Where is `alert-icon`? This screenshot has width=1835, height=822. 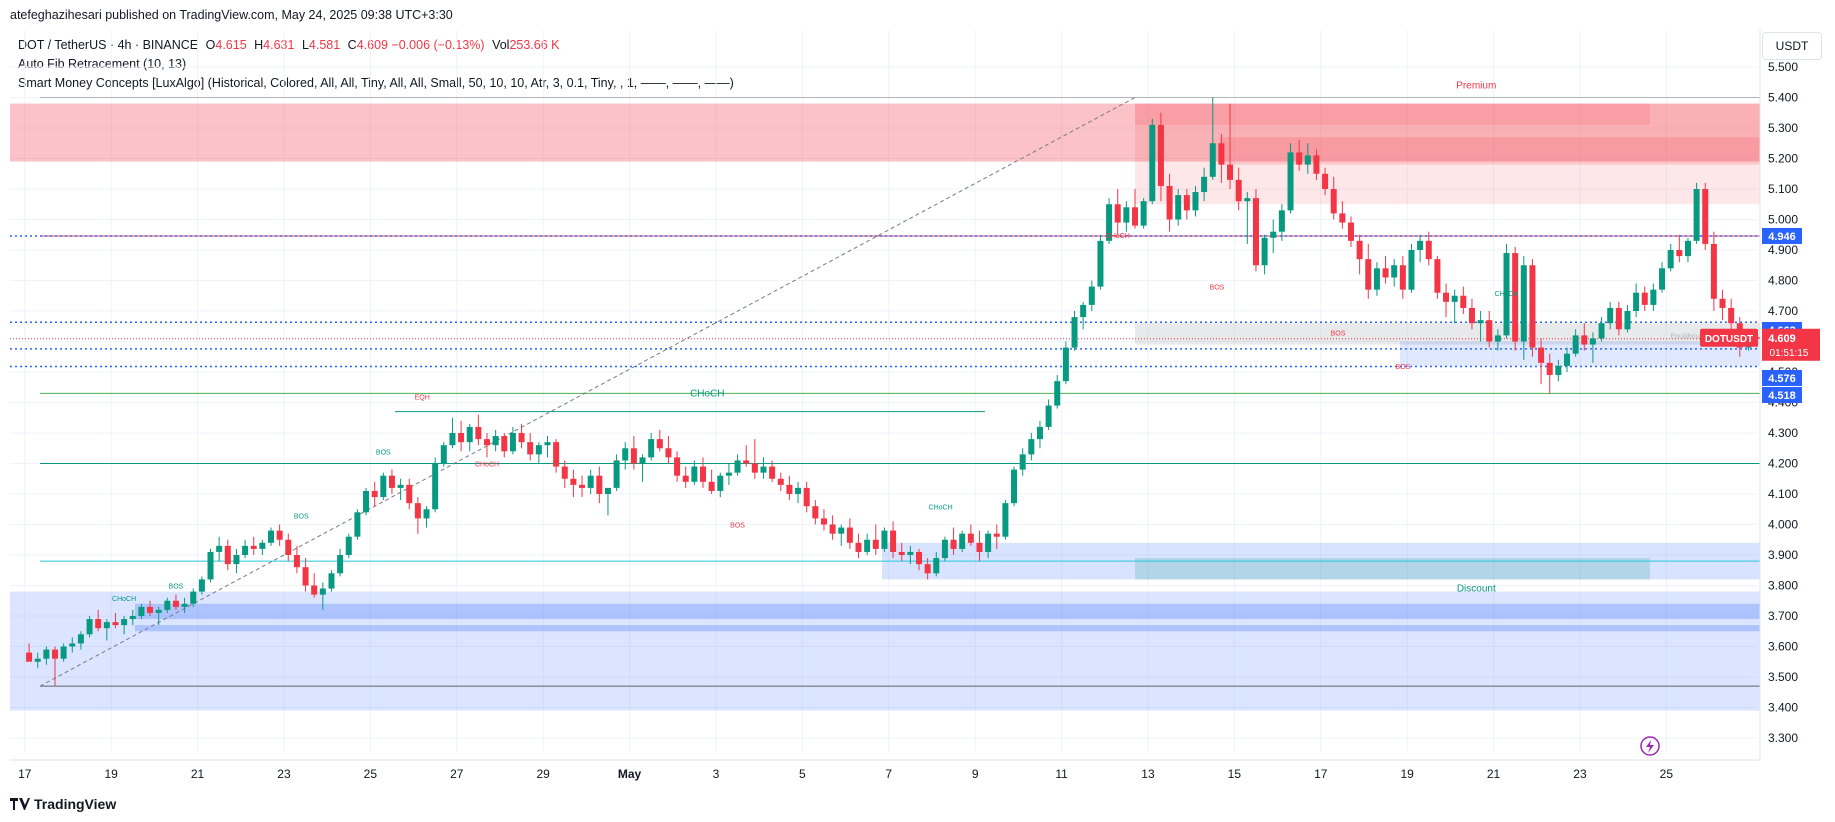
alert-icon is located at coordinates (1650, 746).